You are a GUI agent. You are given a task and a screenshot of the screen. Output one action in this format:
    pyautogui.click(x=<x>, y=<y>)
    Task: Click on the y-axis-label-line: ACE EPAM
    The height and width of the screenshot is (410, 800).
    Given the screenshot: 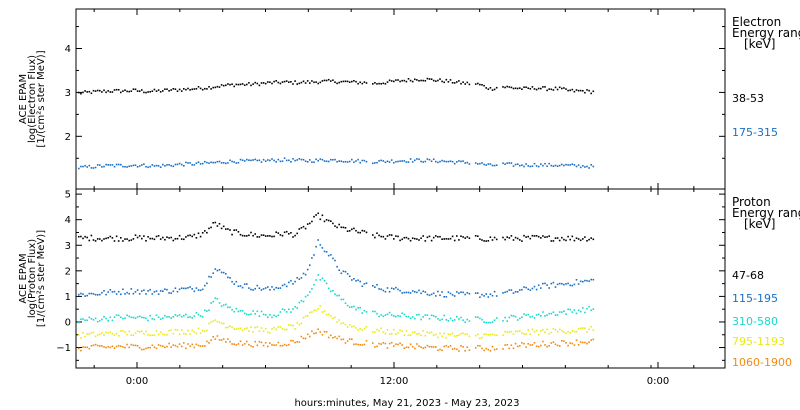 What is the action you would take?
    pyautogui.click(x=23, y=278)
    